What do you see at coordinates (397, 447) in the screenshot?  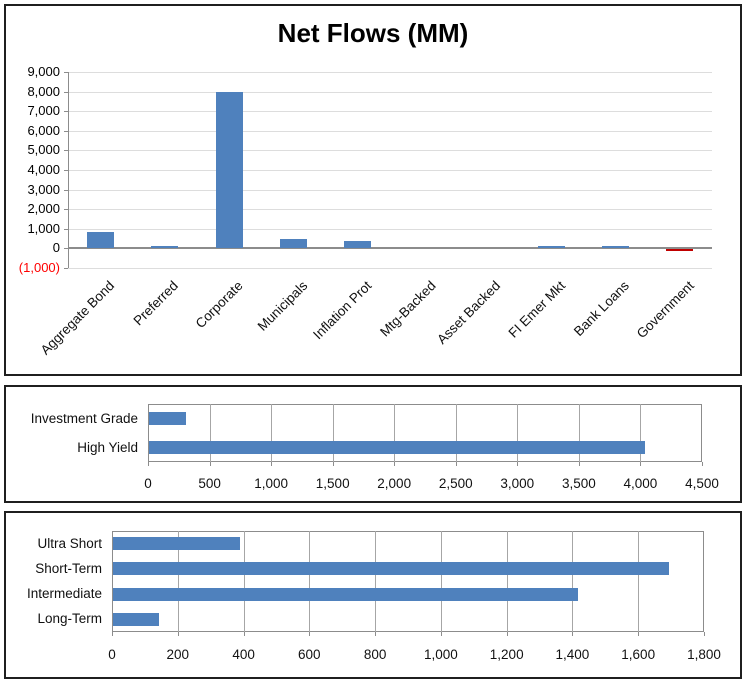 I see `bar-high-yield` at bounding box center [397, 447].